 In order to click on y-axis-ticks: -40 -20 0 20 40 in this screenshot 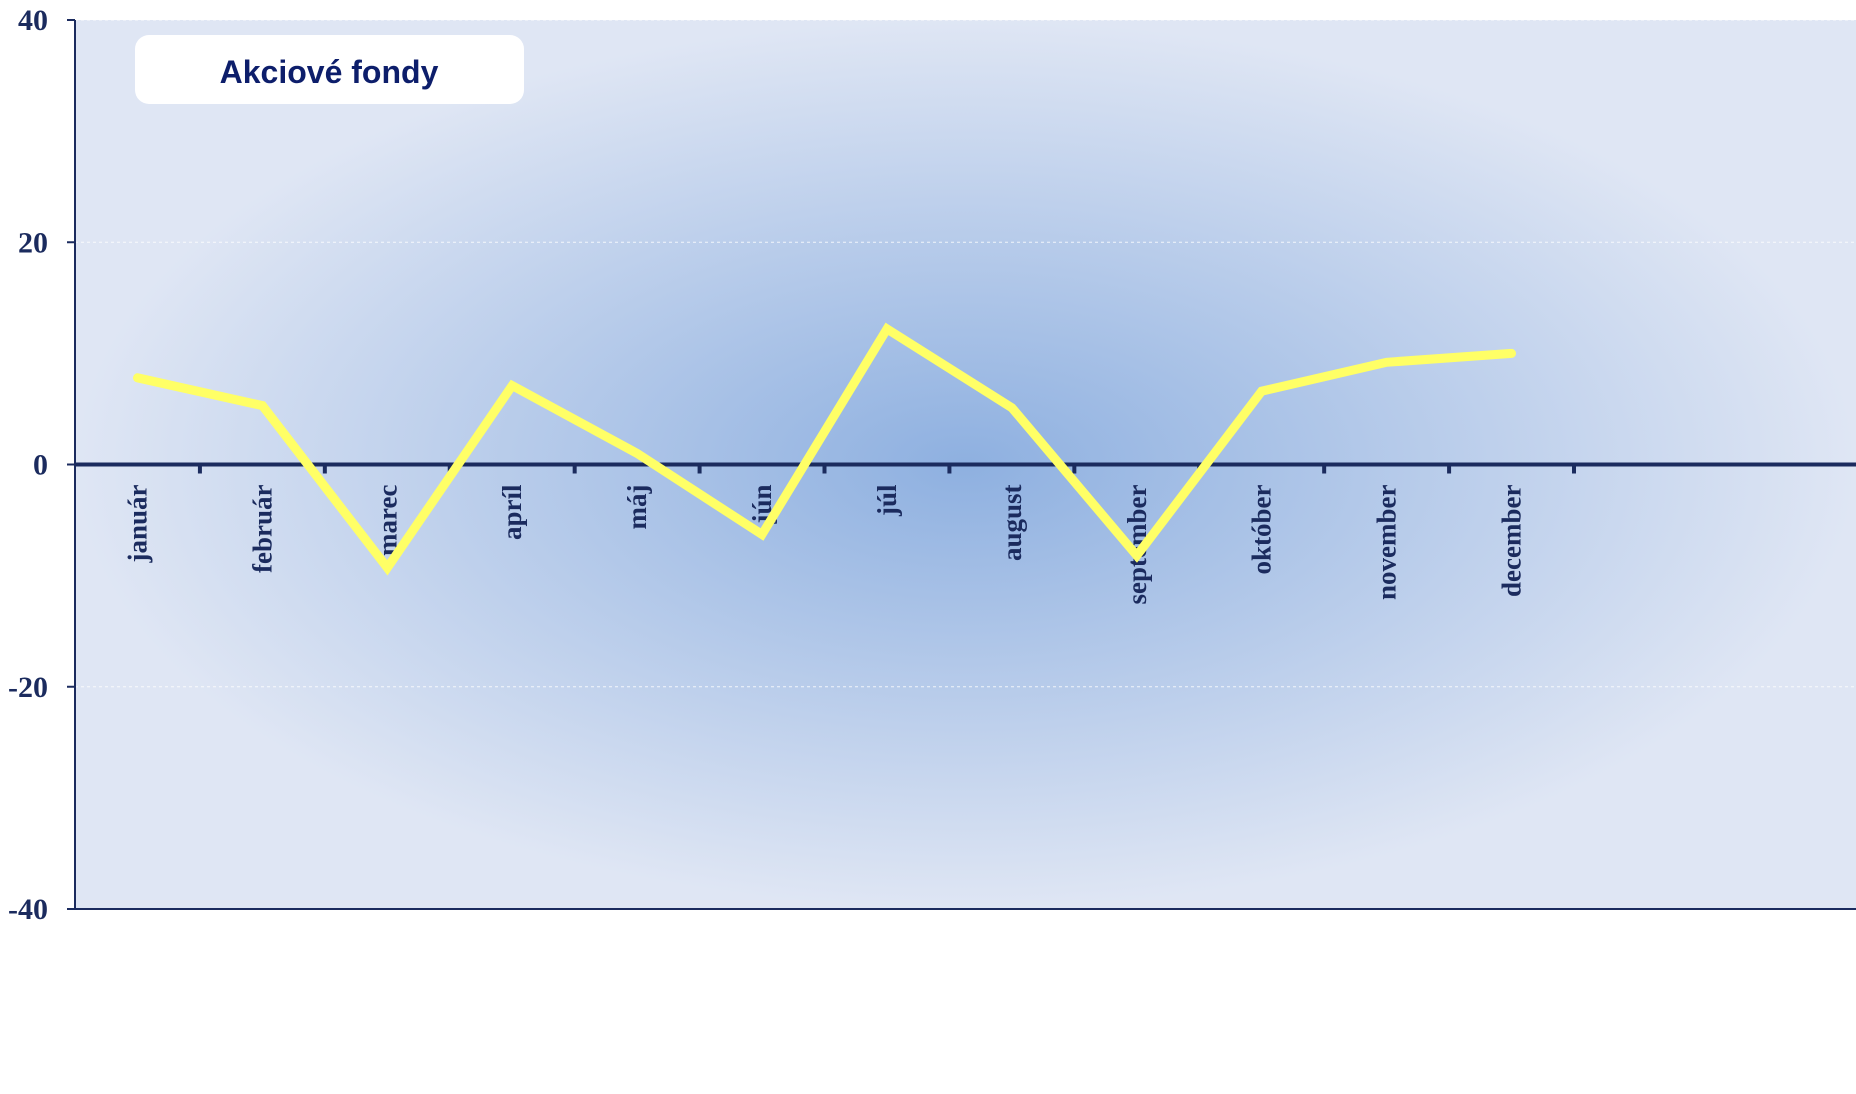, I will do `click(41, 465)`.